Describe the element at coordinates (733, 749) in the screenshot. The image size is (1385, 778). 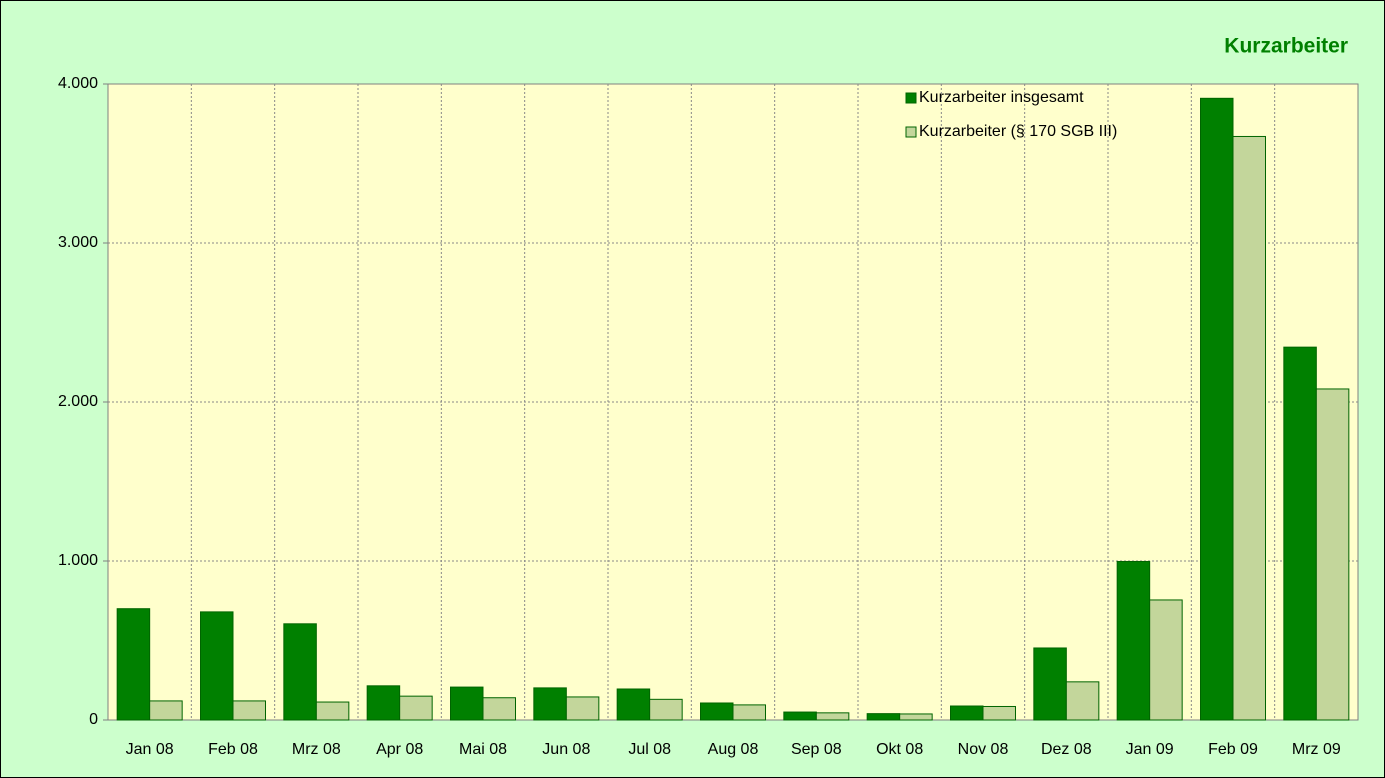
I see `x-tick-label: Aug 08` at that location.